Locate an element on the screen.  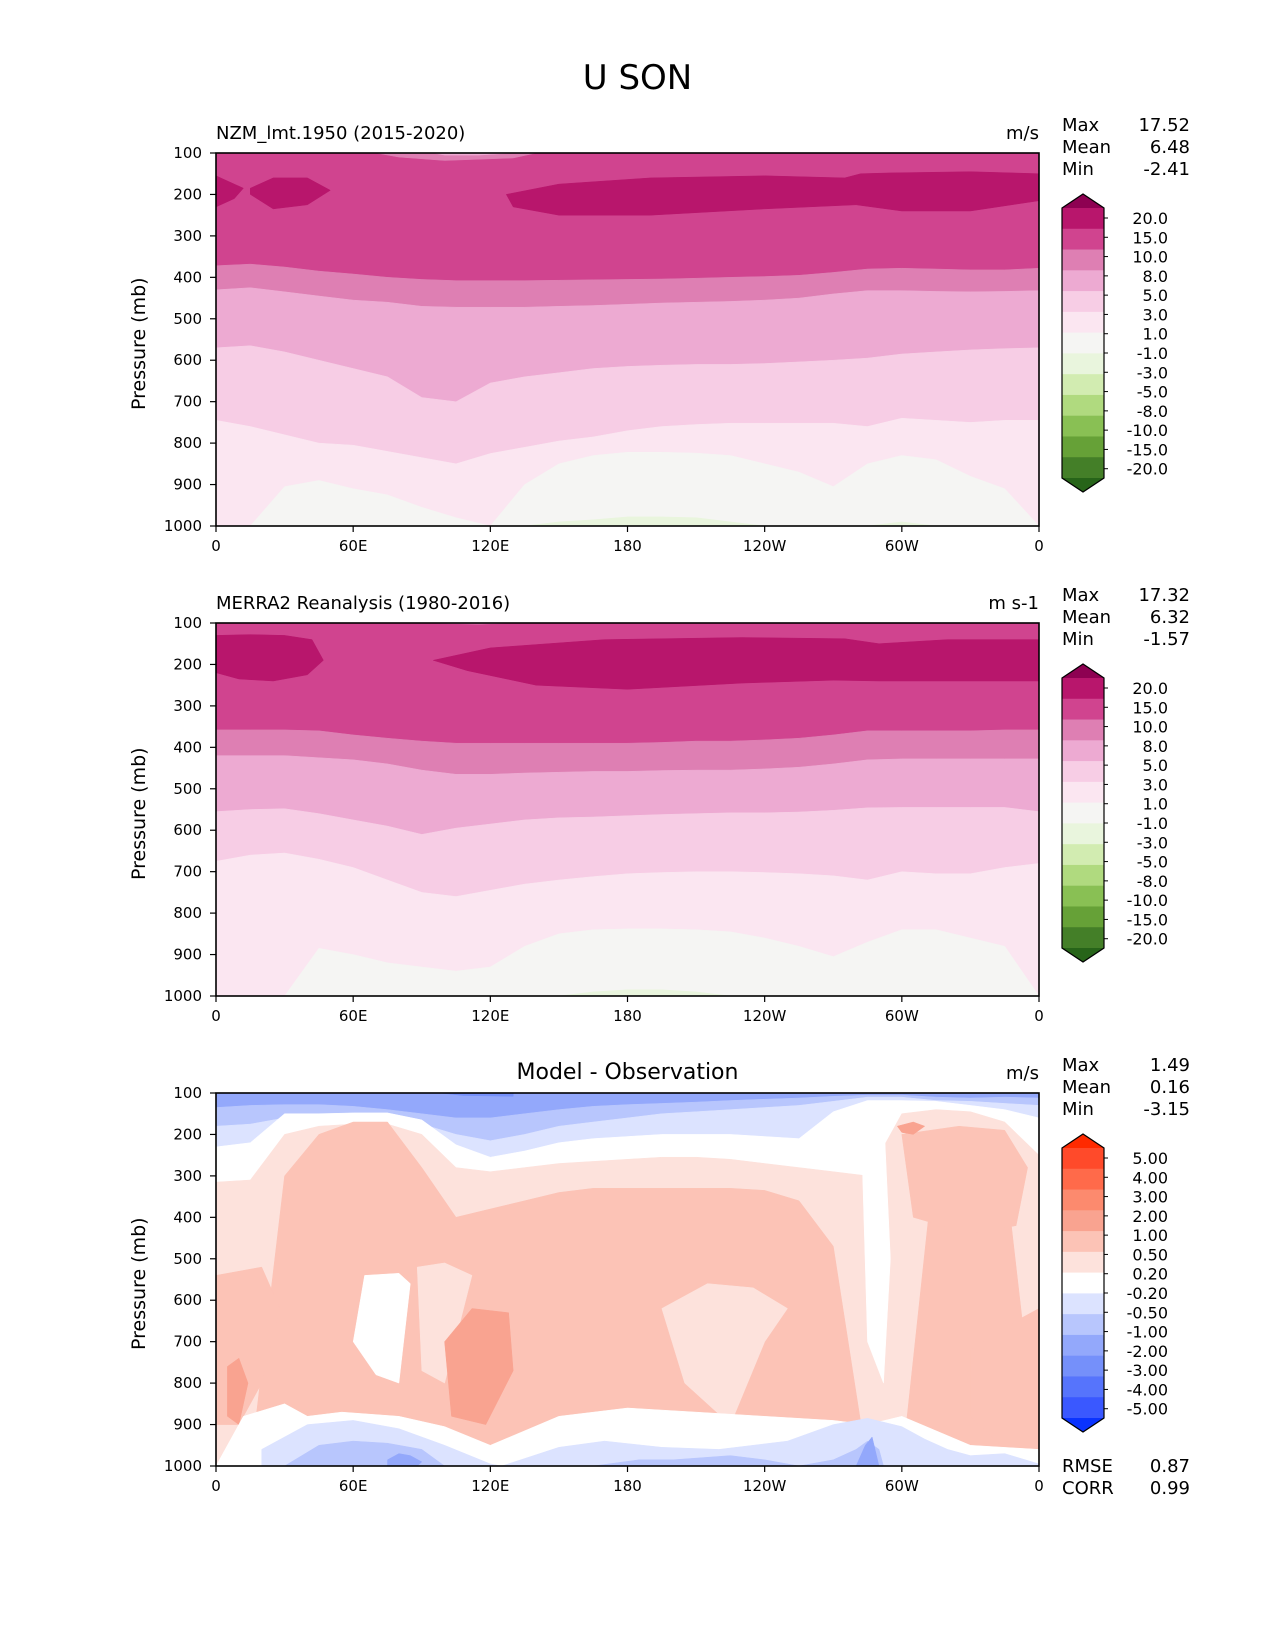
contour-field is located at coordinates (627, 1279).